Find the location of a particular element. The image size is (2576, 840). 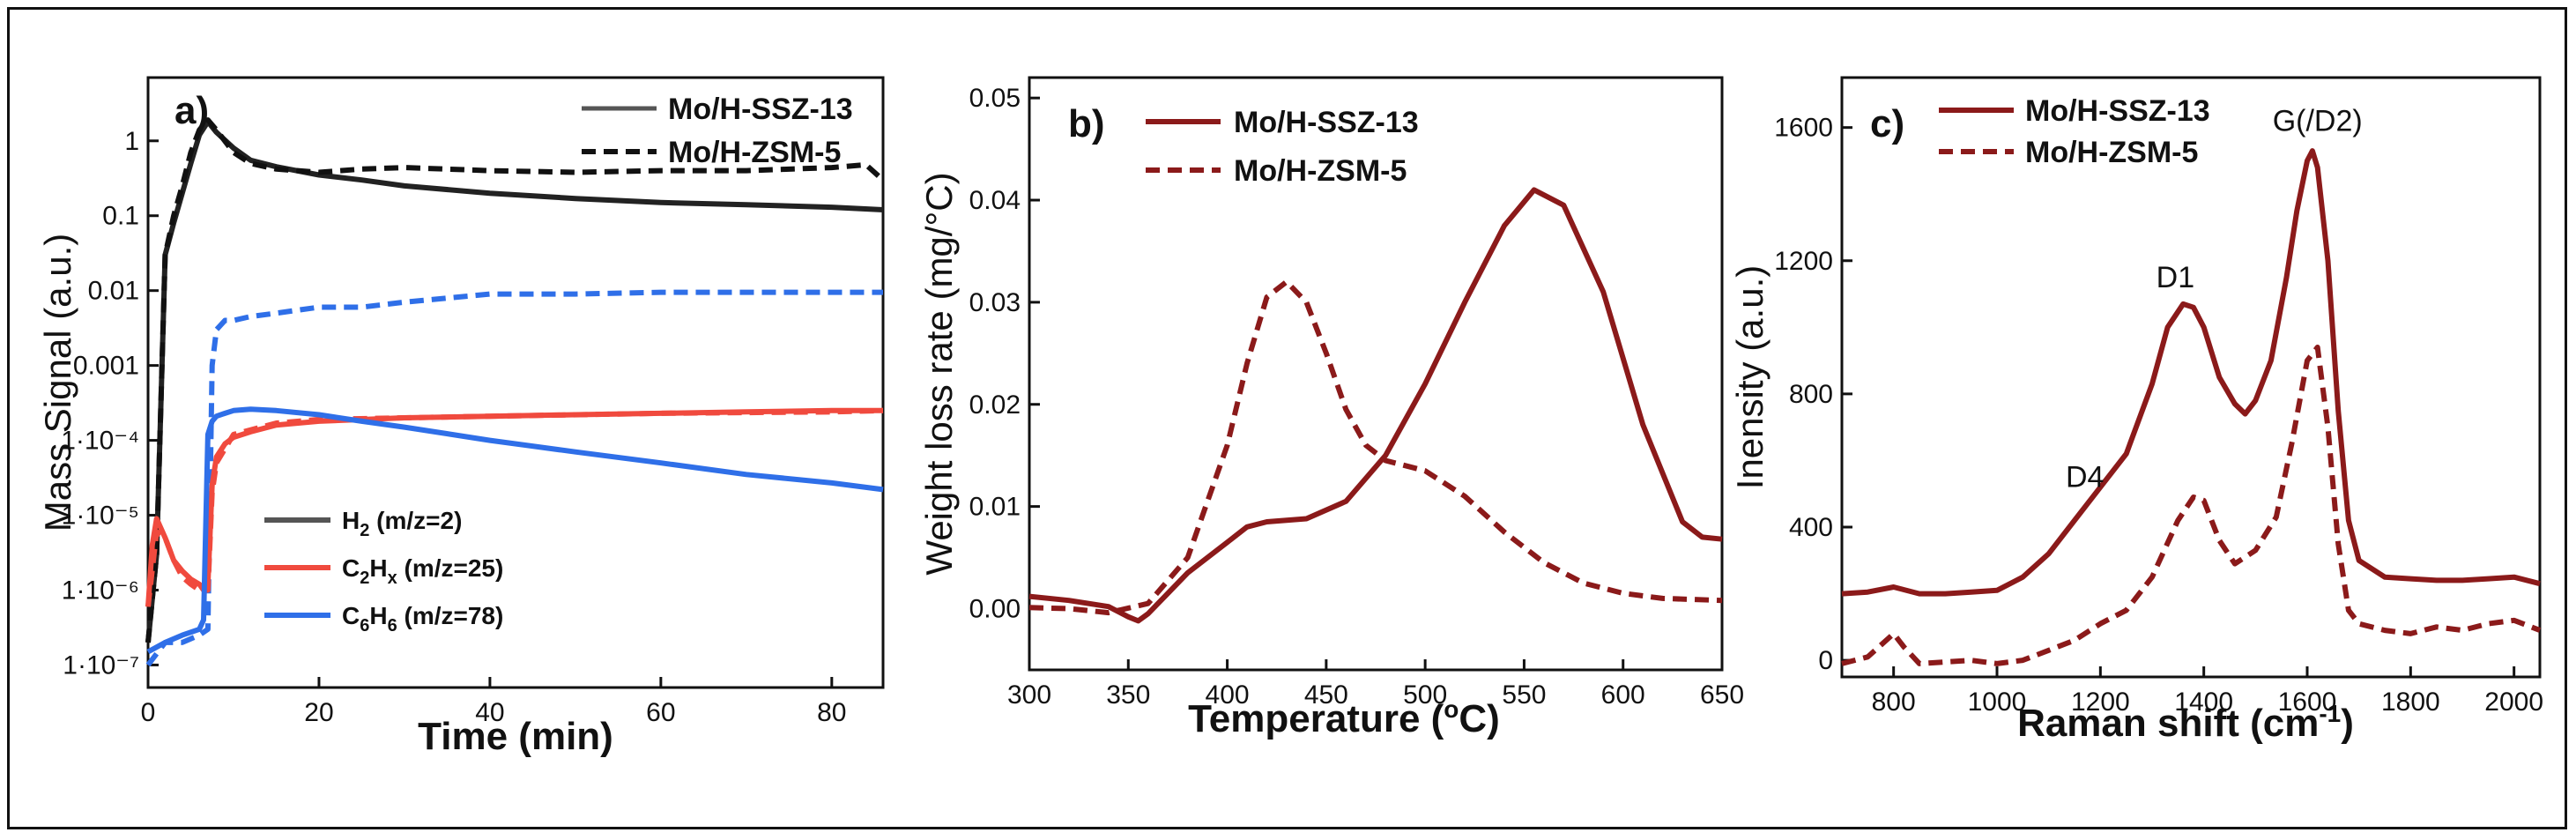

panel-c-label: c) is located at coordinates (1887, 123).